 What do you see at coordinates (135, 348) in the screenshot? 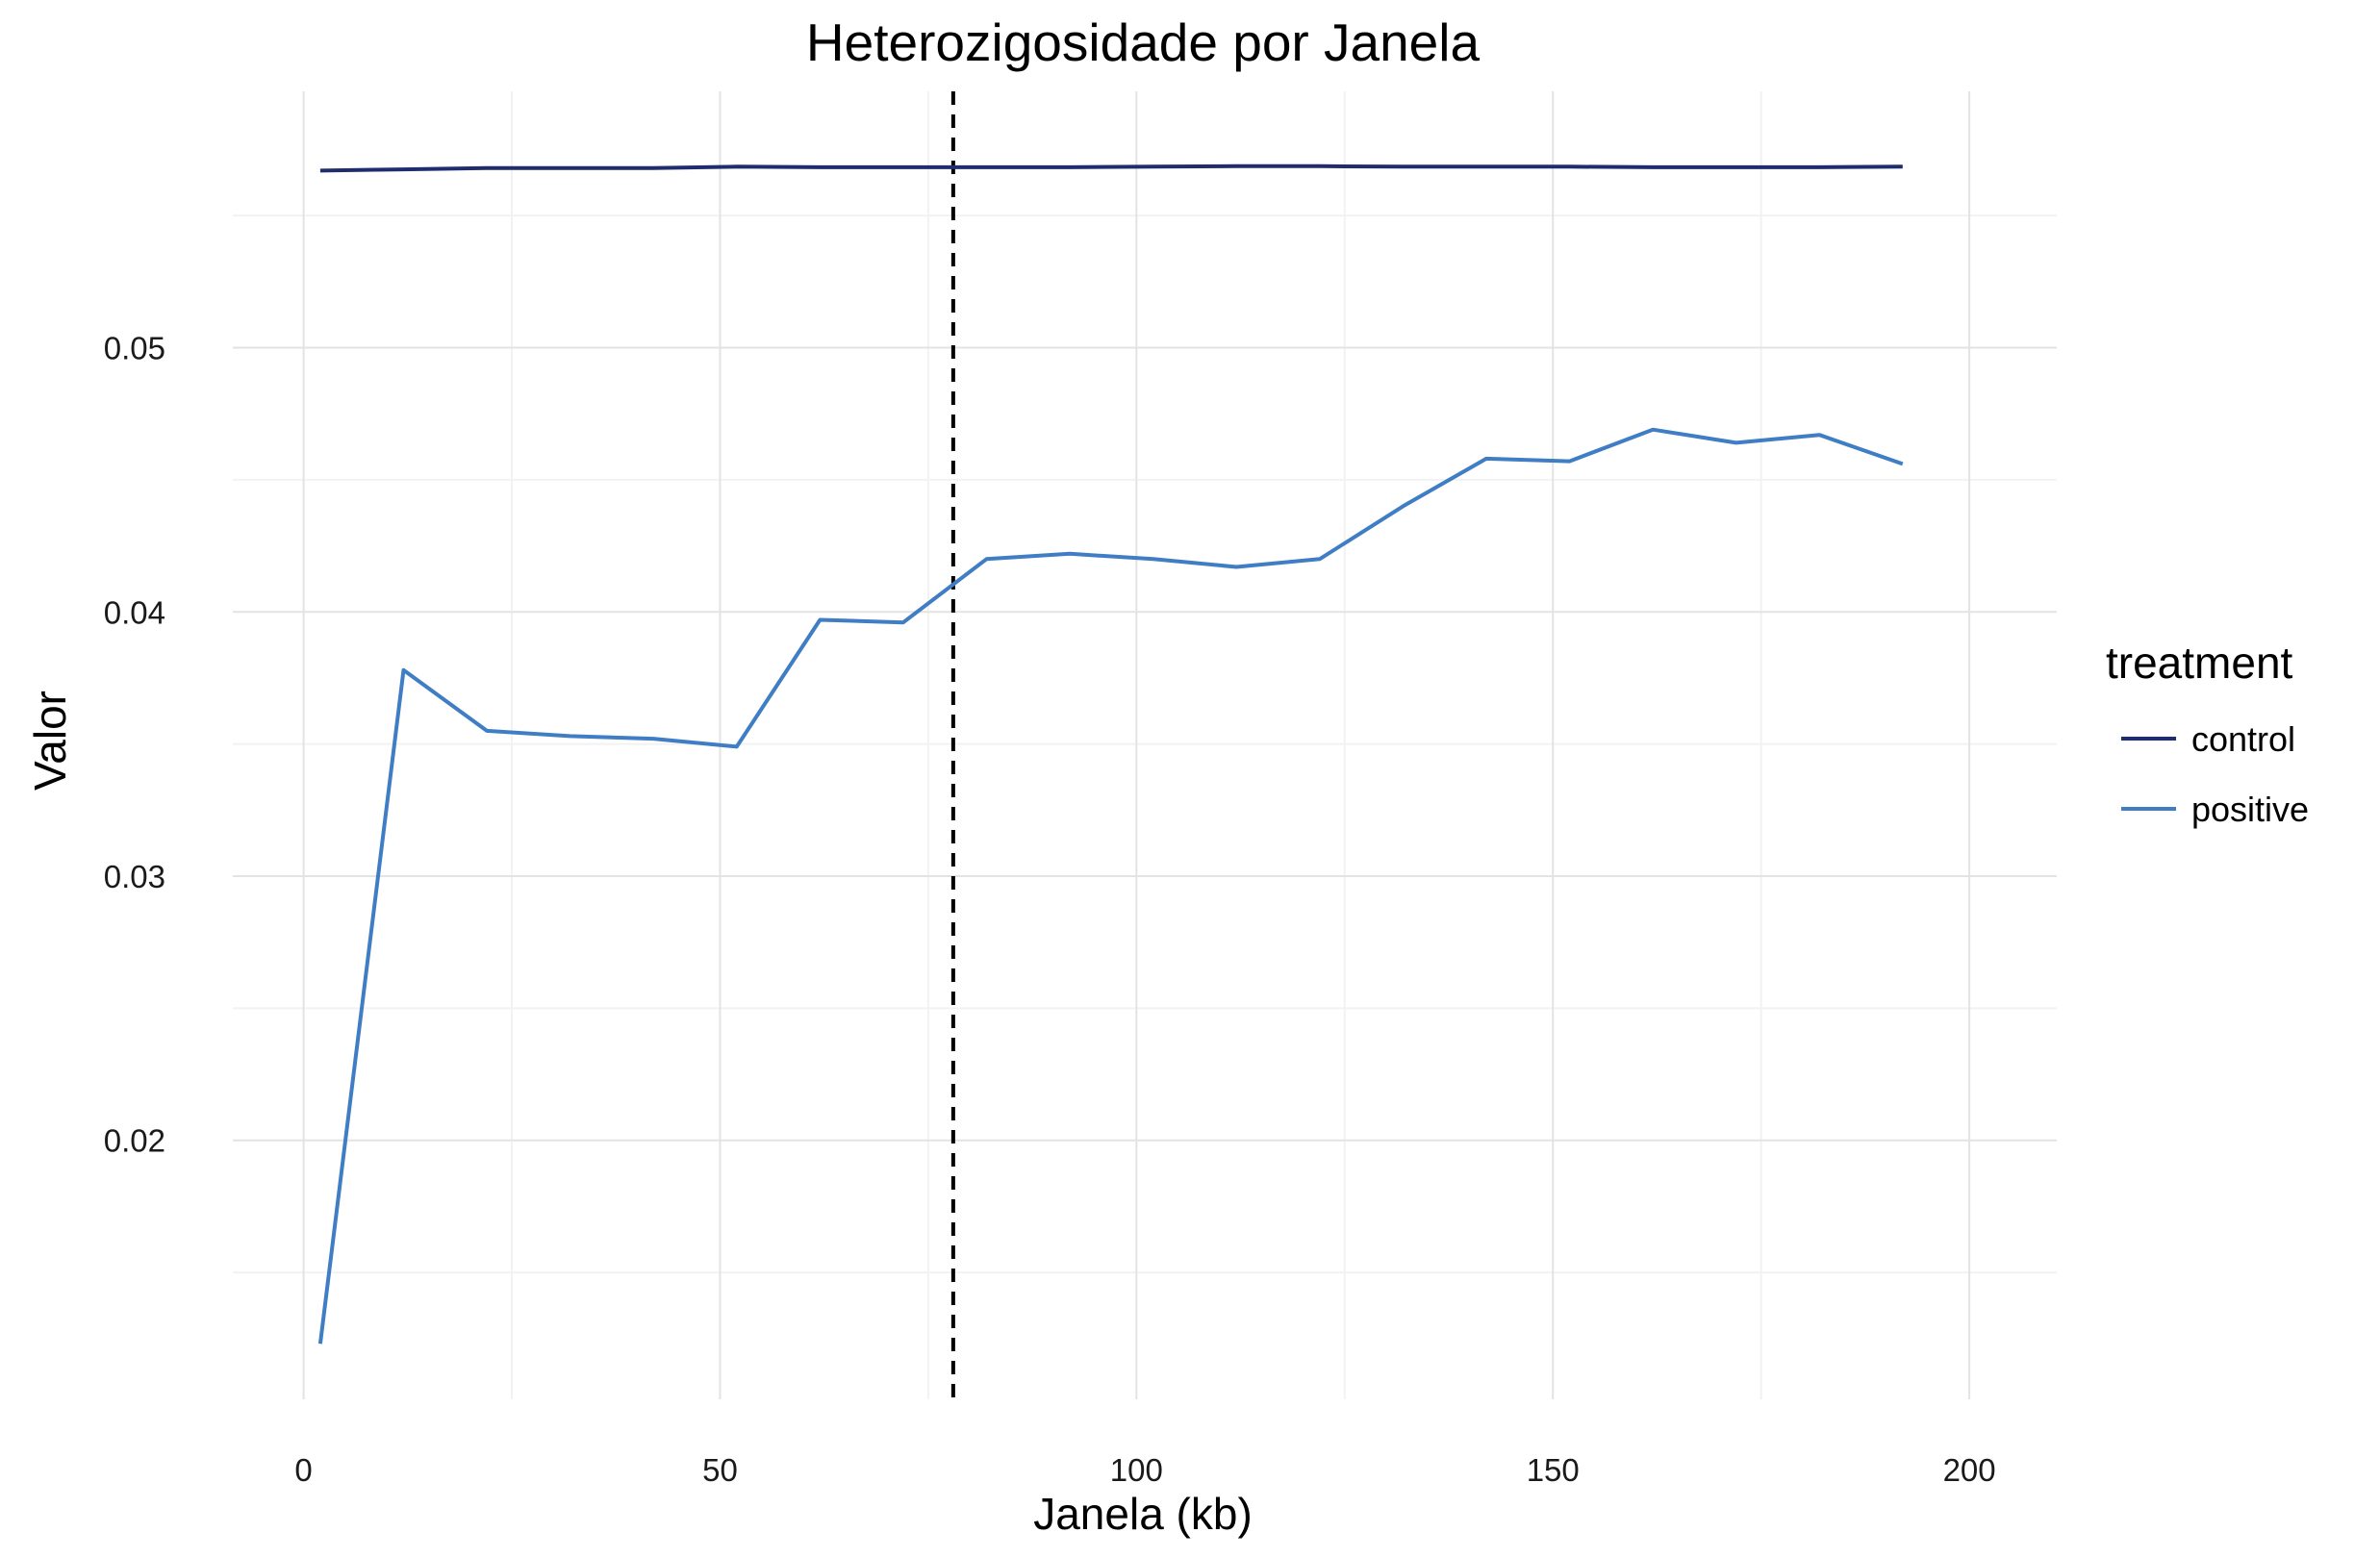
I see `y-tick-label: 0.05` at bounding box center [135, 348].